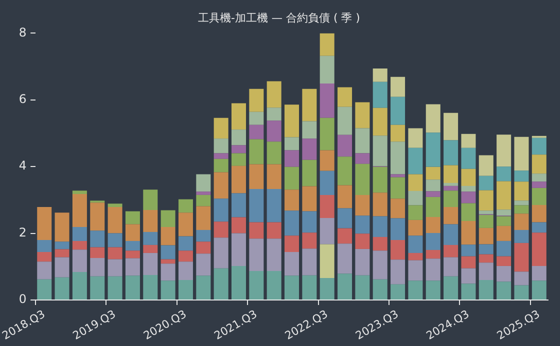  Describe the element at coordinates (279, 17) in the screenshot. I see `chart-title: 工具機-加工機 — 合約負債 ( 季 )` at that location.